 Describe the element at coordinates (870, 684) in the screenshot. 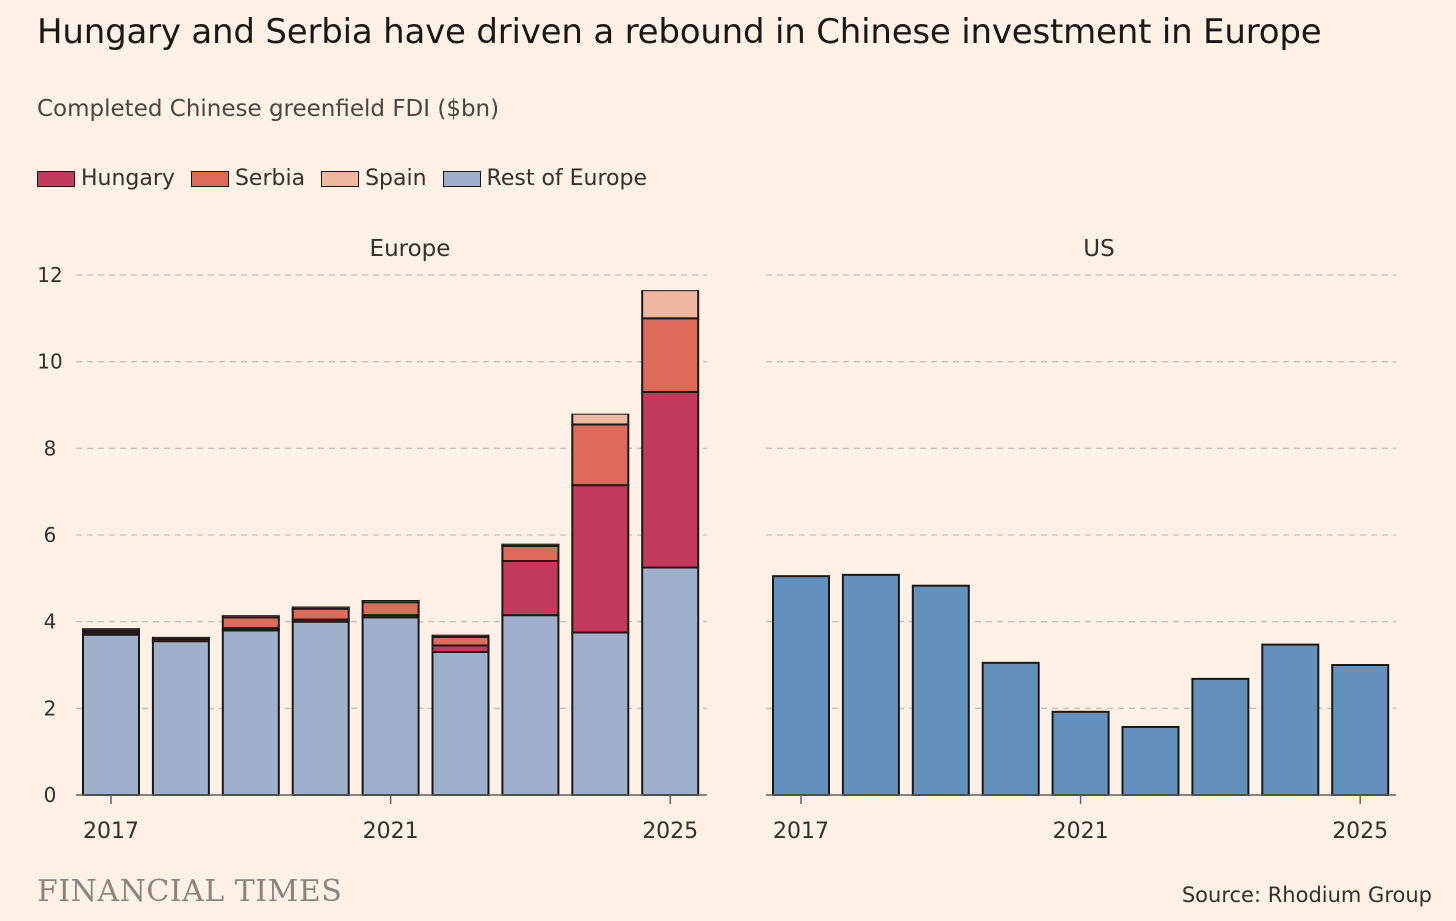

I see `bar-us-2018` at that location.